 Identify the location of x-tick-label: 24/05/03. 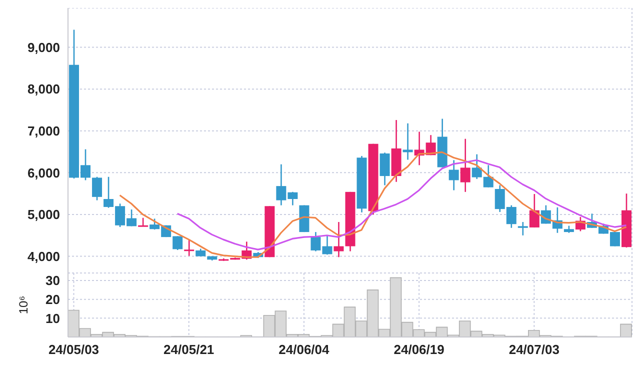
(74, 350).